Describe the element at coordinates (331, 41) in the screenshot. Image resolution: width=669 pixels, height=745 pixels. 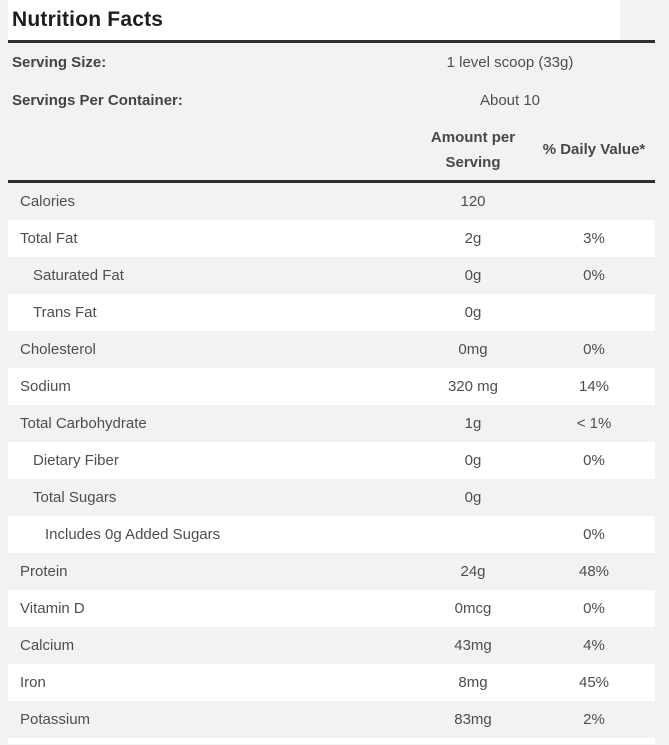
I see `top-divider` at that location.